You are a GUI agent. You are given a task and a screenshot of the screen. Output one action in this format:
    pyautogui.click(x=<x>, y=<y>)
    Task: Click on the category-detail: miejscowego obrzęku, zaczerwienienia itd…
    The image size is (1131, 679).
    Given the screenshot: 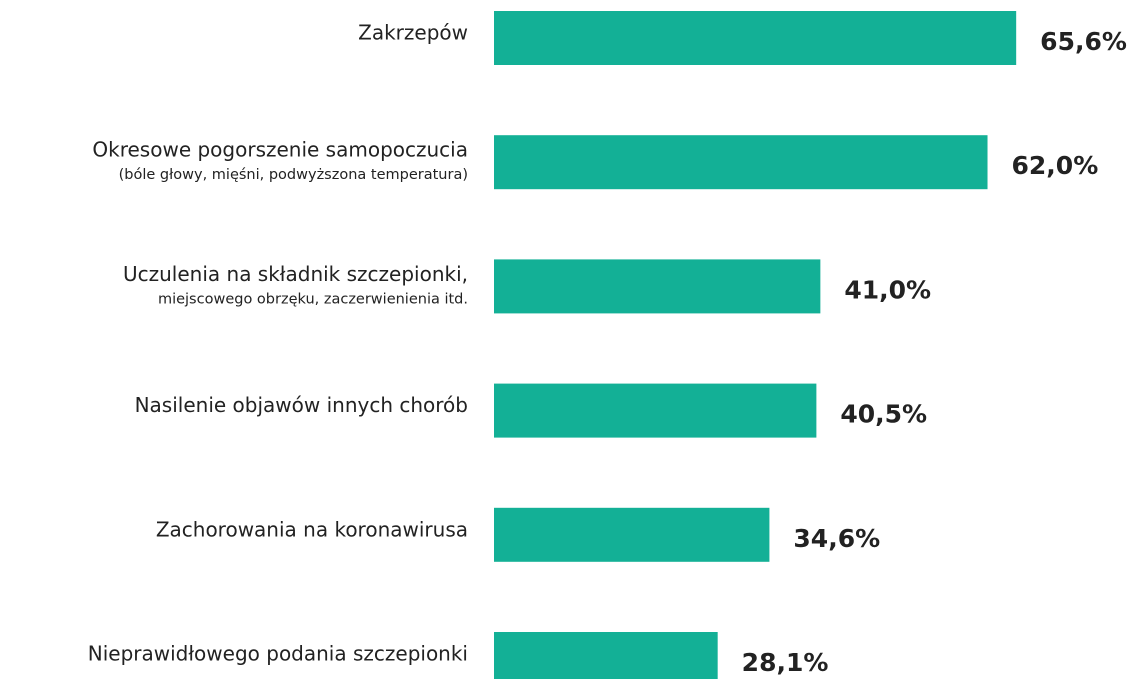 What is the action you would take?
    pyautogui.click(x=313, y=299)
    